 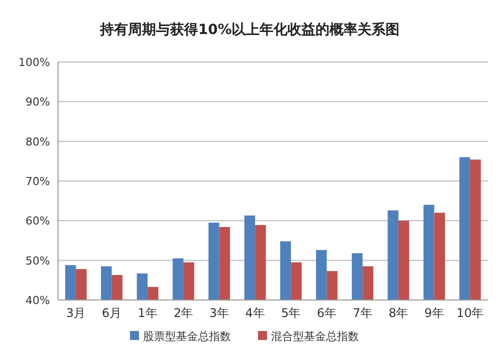 I want to click on x-tick-label: 5年, so click(x=291, y=313).